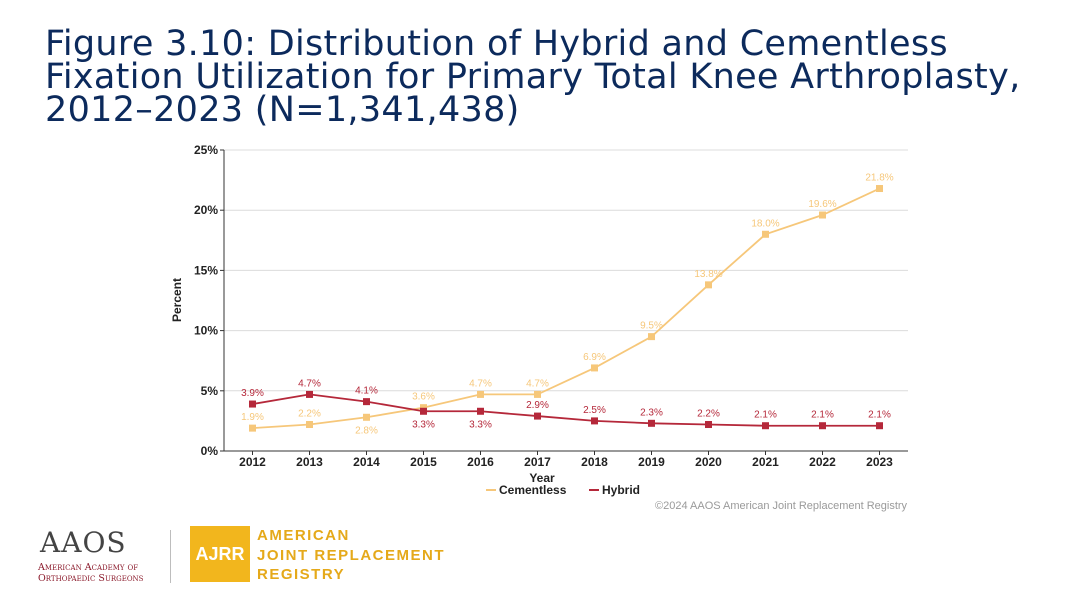 The image size is (1080, 607). What do you see at coordinates (594, 462) in the screenshot?
I see `x-tick-label: 2018` at bounding box center [594, 462].